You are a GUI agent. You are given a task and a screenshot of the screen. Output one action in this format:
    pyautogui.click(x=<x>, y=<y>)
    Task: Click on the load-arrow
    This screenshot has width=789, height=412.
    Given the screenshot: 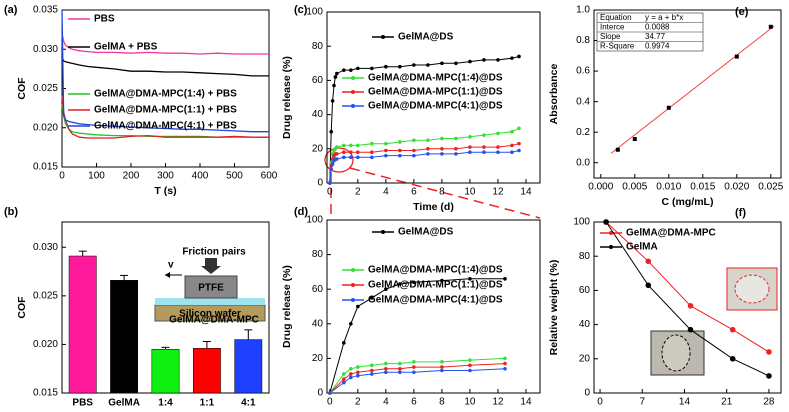 What is the action you would take?
    pyautogui.click(x=211, y=266)
    